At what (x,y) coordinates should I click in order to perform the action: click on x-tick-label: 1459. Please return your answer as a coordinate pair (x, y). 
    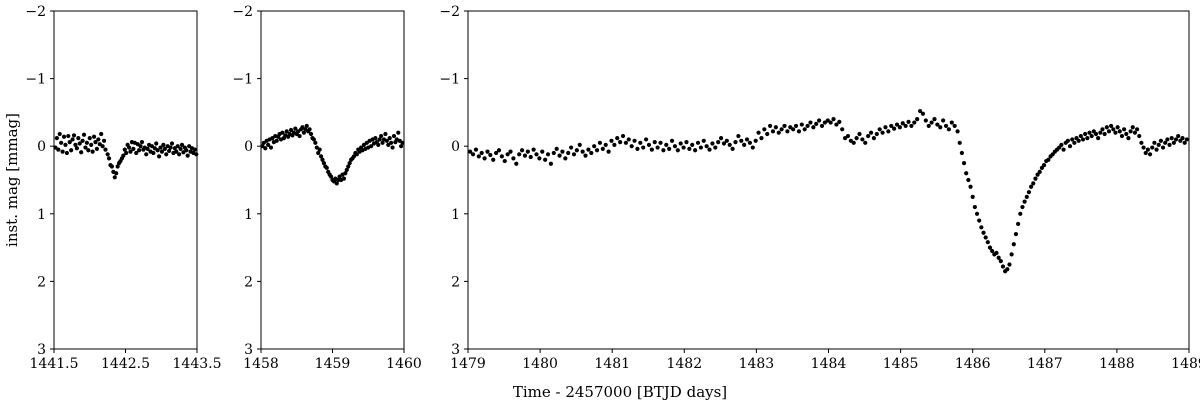
    Looking at the image, I should click on (333, 364).